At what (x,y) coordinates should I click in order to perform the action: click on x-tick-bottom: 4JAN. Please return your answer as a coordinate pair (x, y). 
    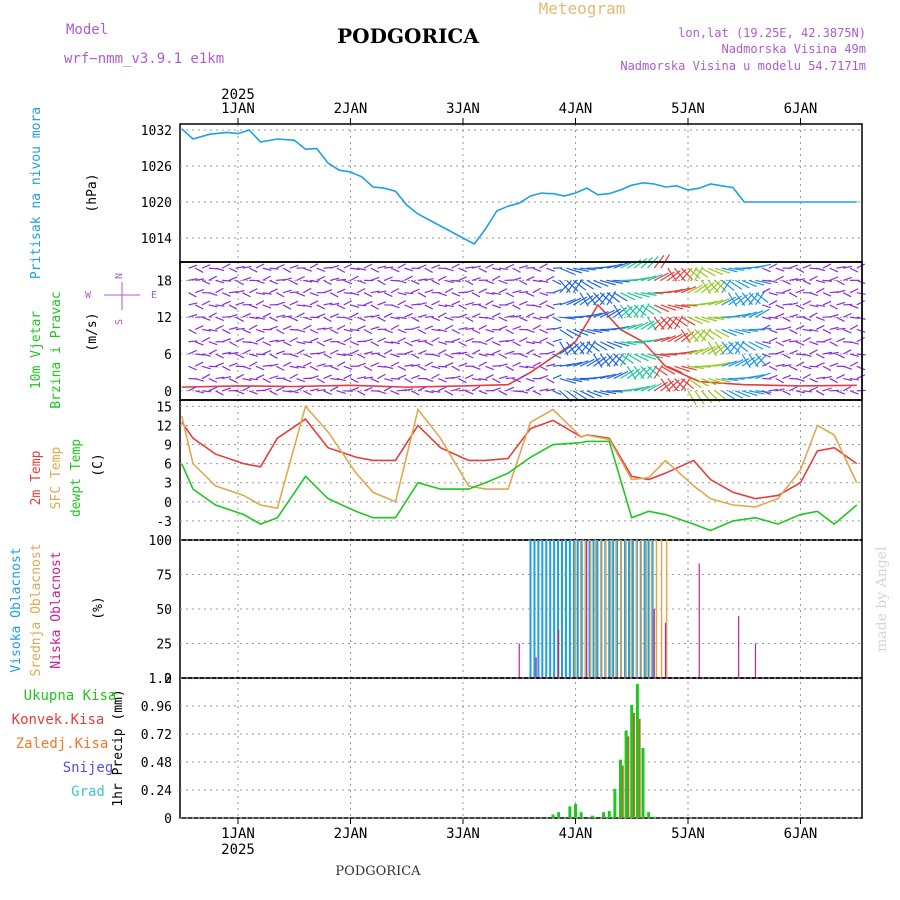
    Looking at the image, I should click on (576, 834).